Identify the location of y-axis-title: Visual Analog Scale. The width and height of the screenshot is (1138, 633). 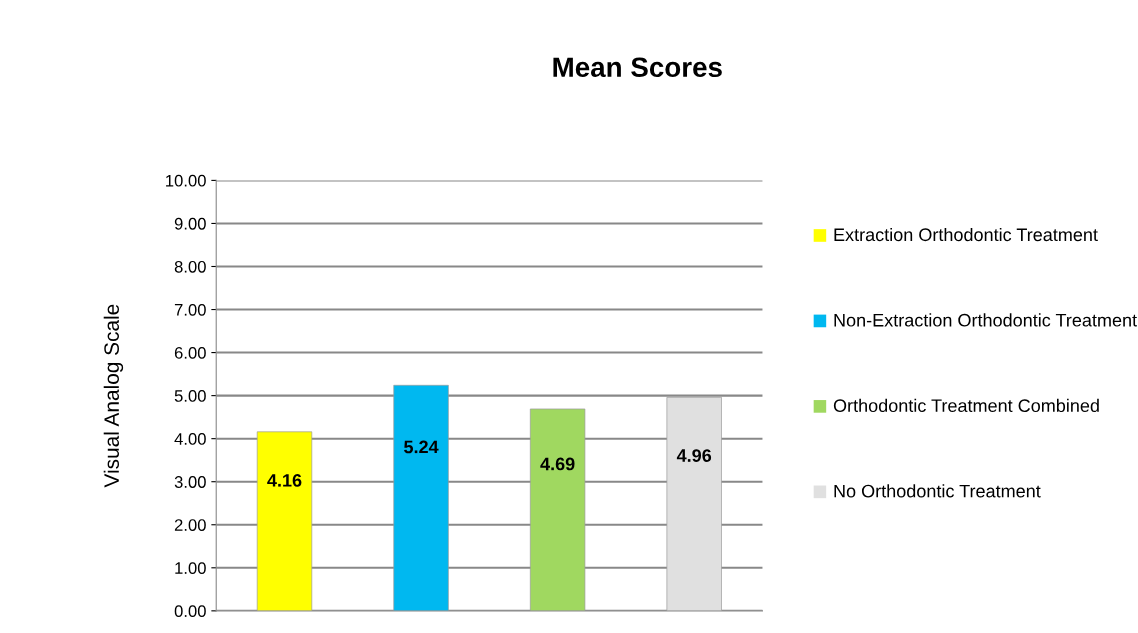
(113, 396).